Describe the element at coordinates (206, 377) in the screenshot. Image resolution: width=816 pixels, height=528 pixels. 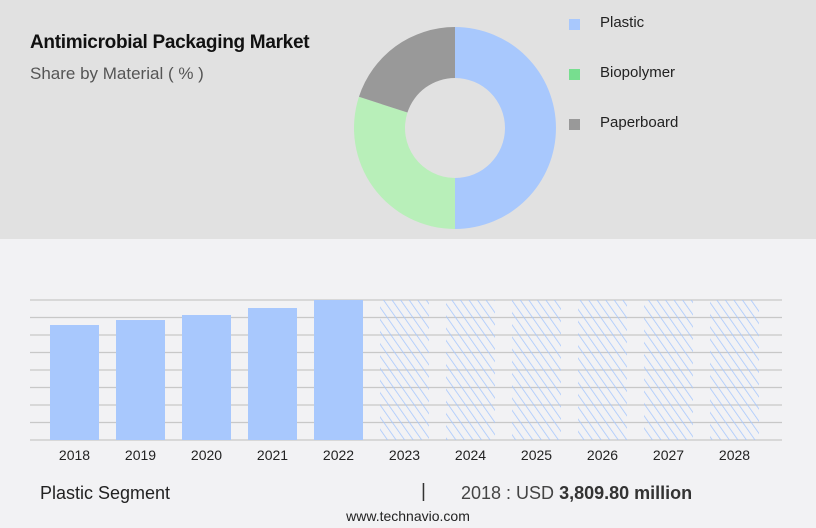
I see `bar-2020` at that location.